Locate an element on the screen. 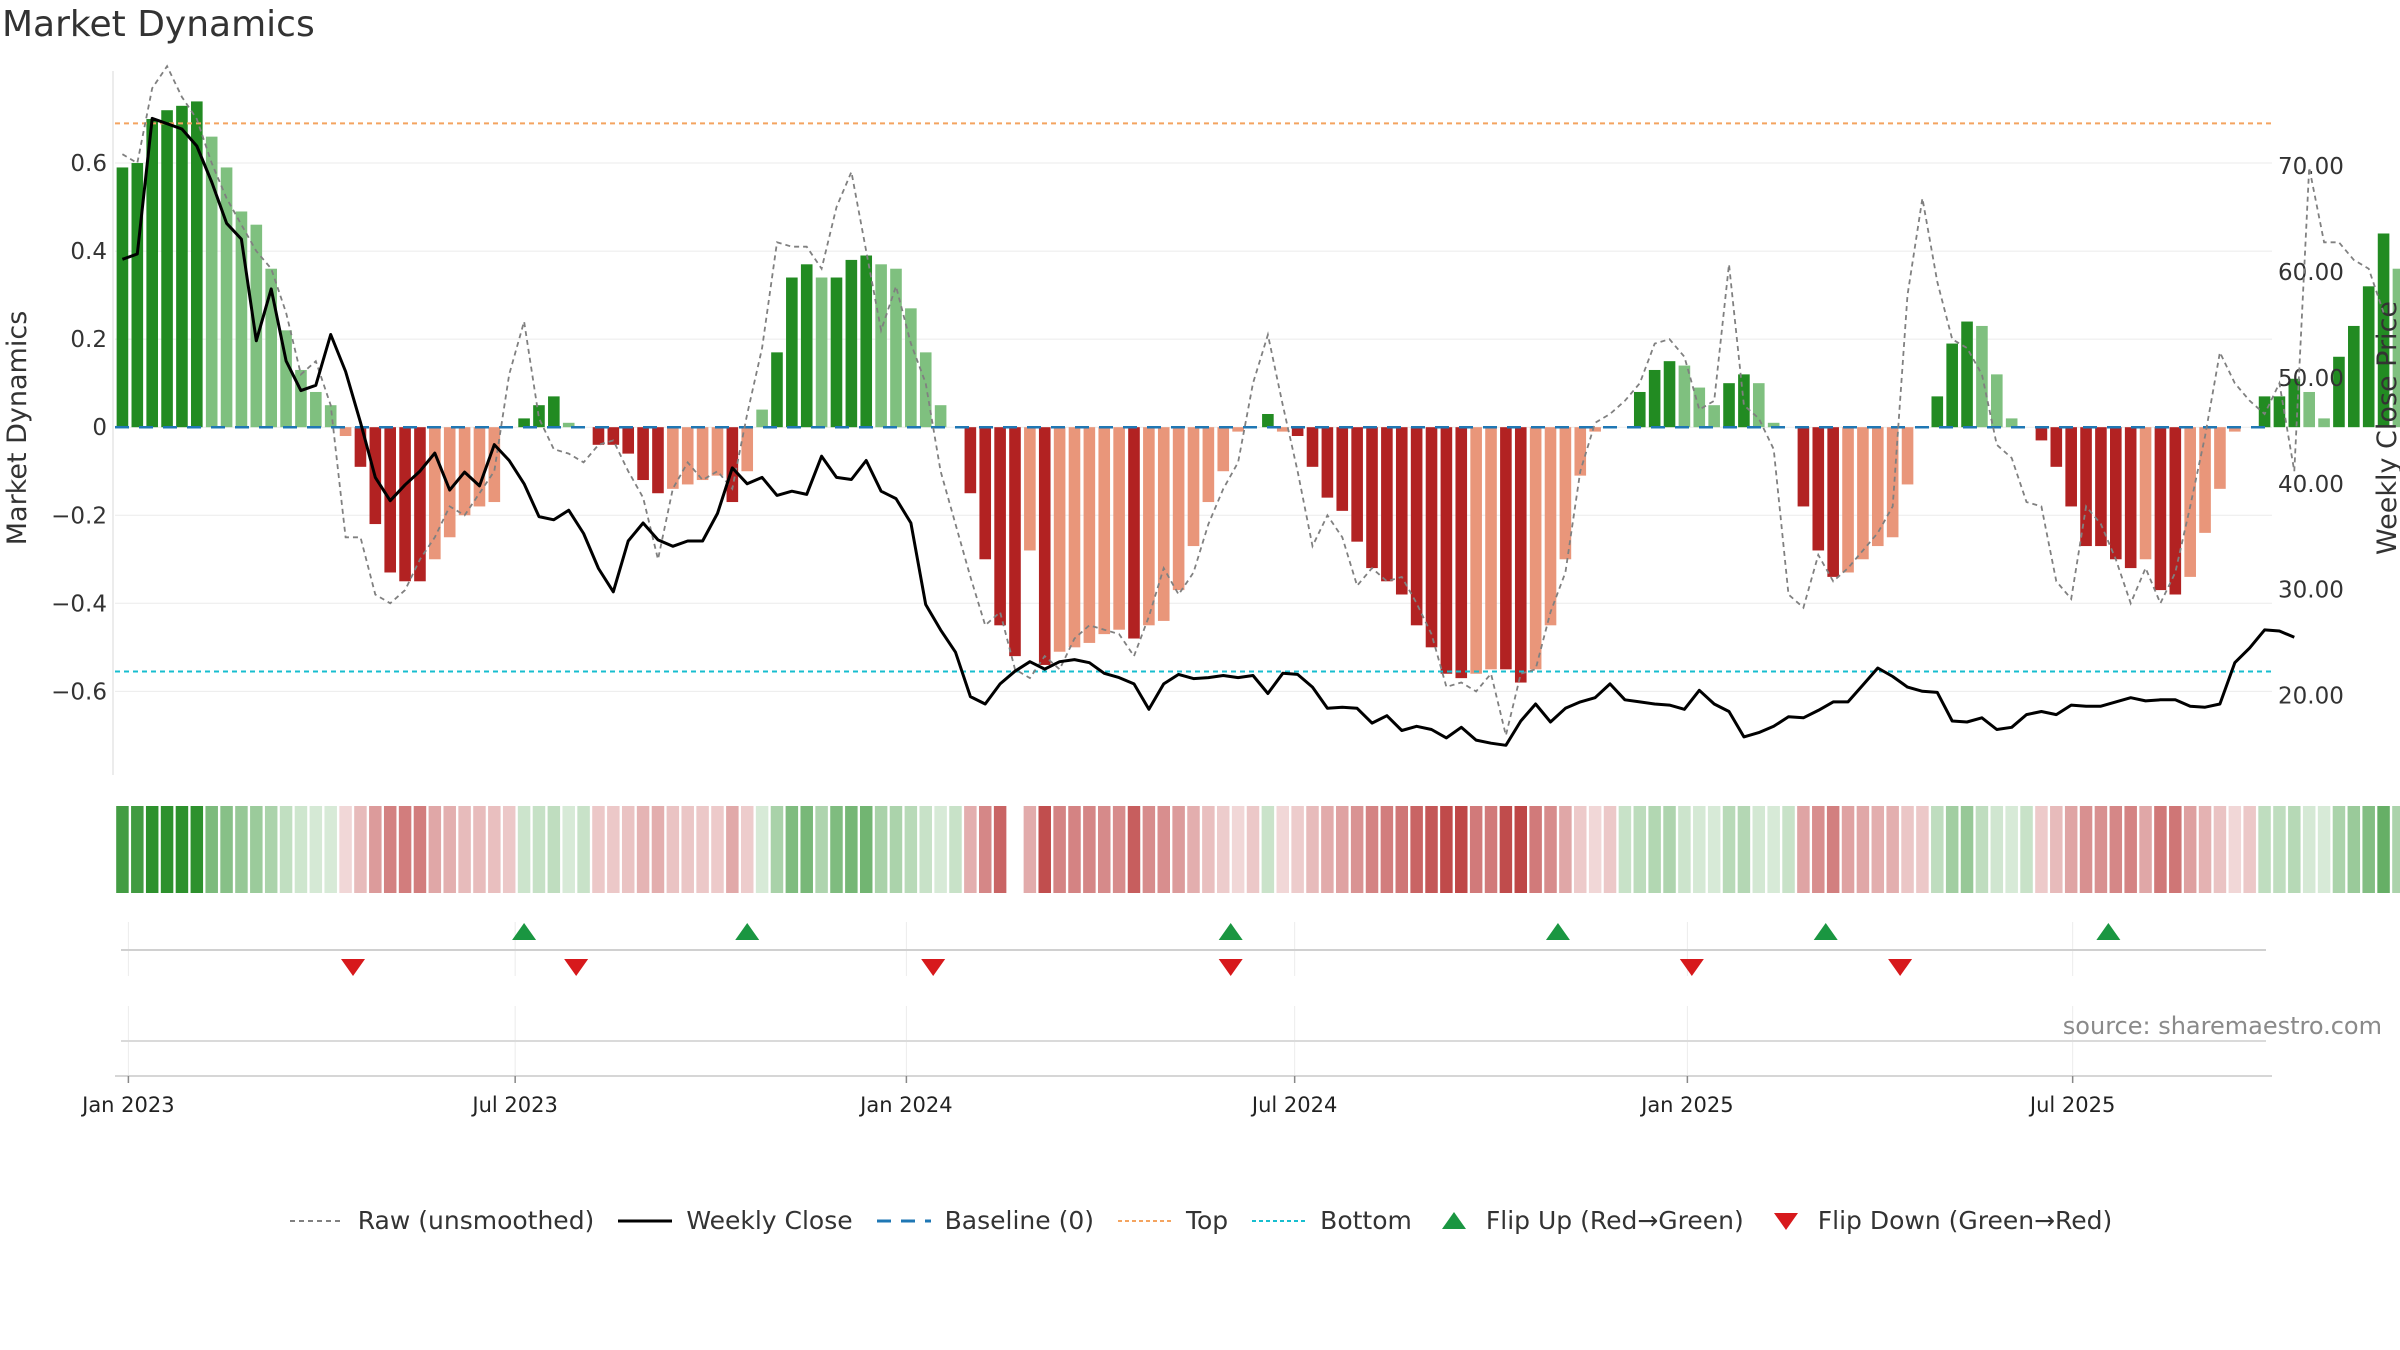 The height and width of the screenshot is (1350, 2400). flip-down-marker is located at coordinates (933, 967).